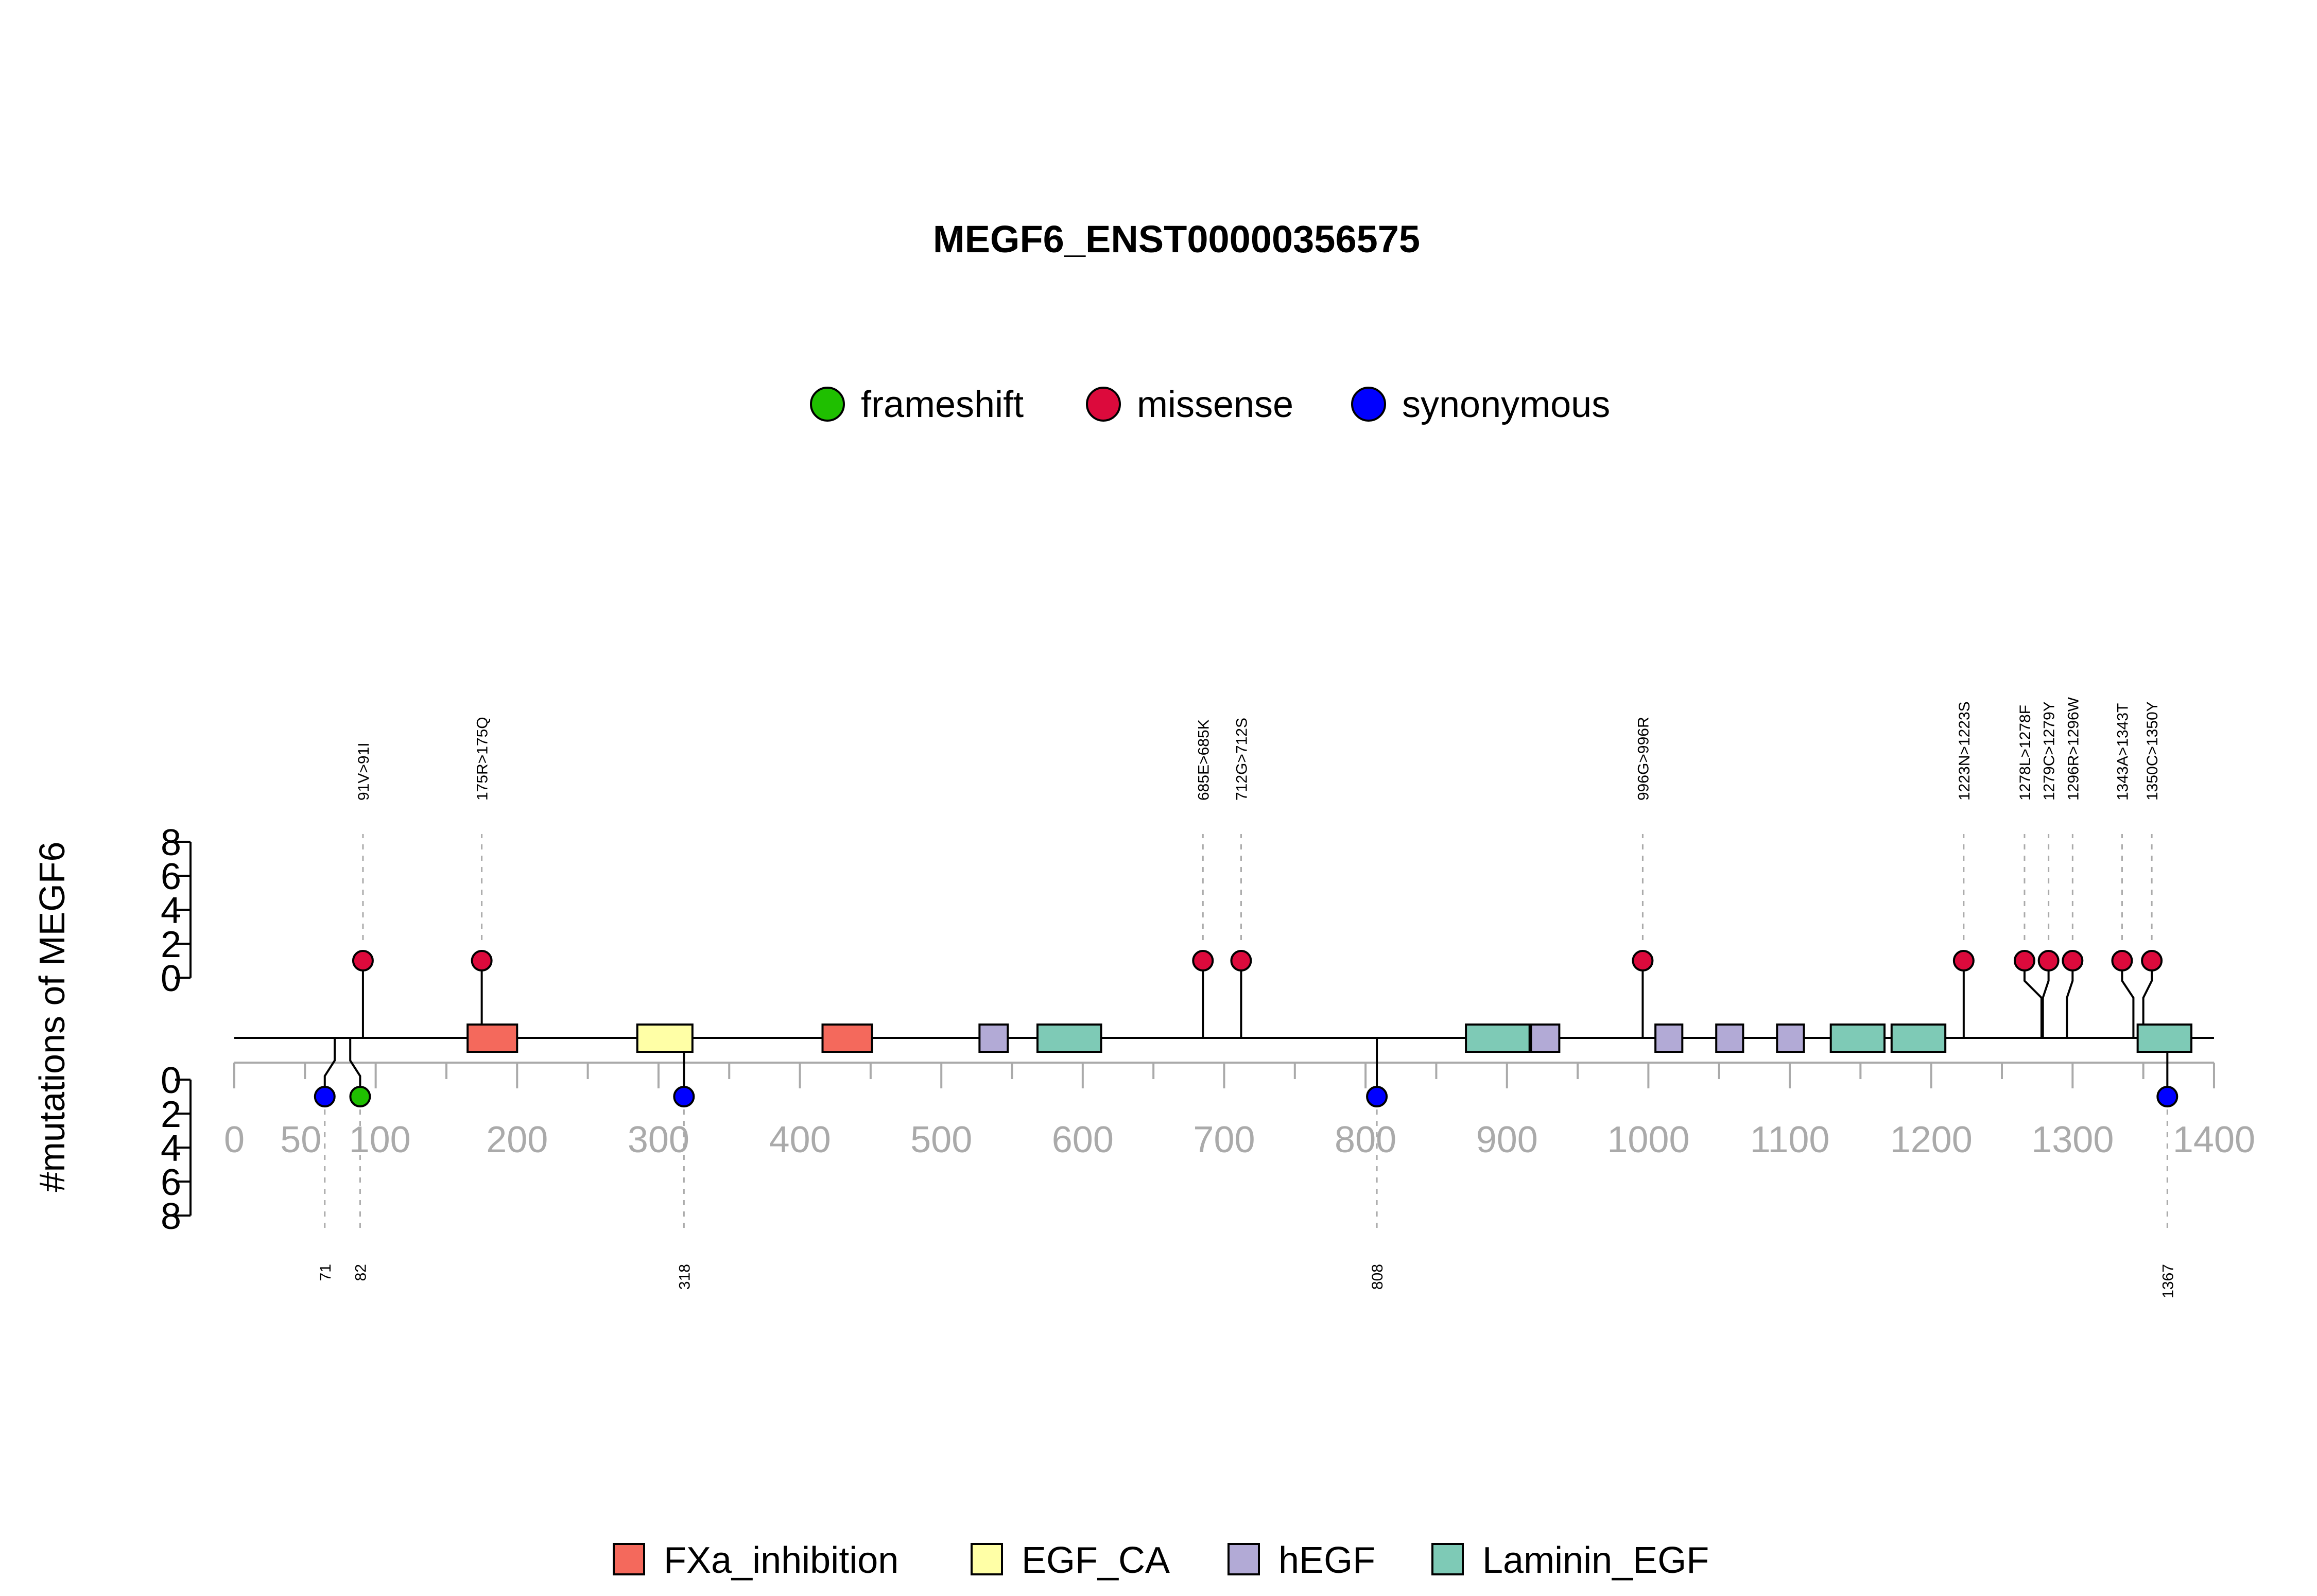 The image size is (2317, 1596). I want to click on legend-label-synonymous: synonymous, so click(1506, 404).